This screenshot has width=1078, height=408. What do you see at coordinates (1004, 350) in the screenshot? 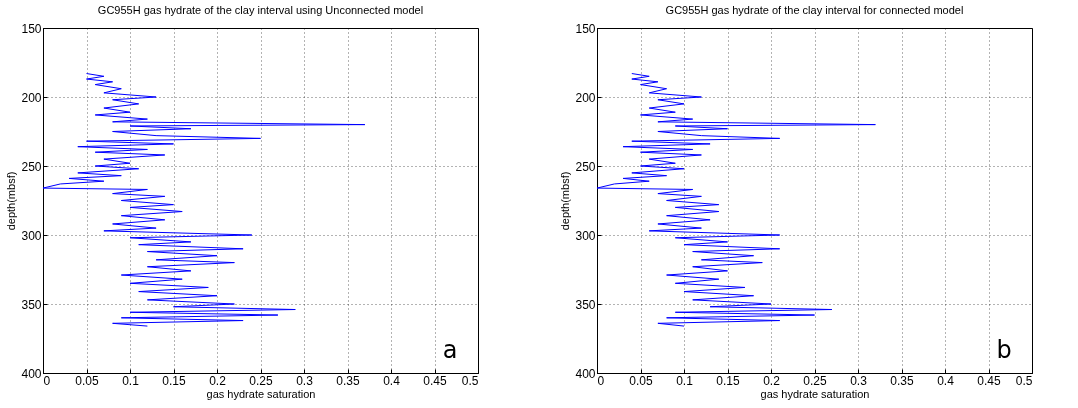
I see `annotation: b` at bounding box center [1004, 350].